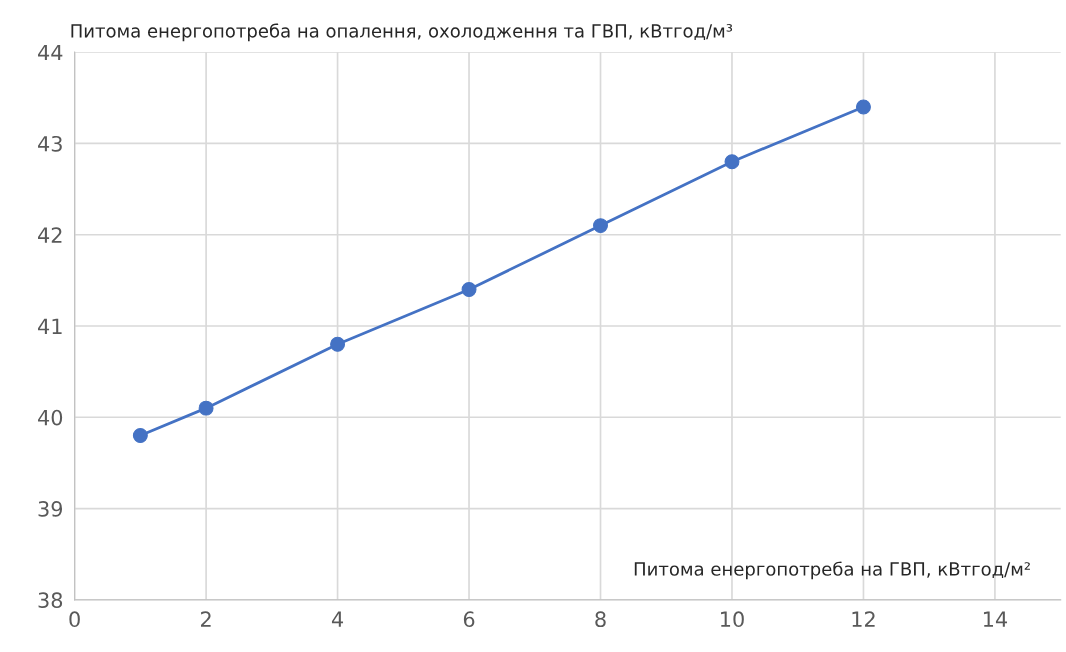 The width and height of the screenshot is (1066, 652). I want to click on x-tick-label: 10, so click(732, 619).